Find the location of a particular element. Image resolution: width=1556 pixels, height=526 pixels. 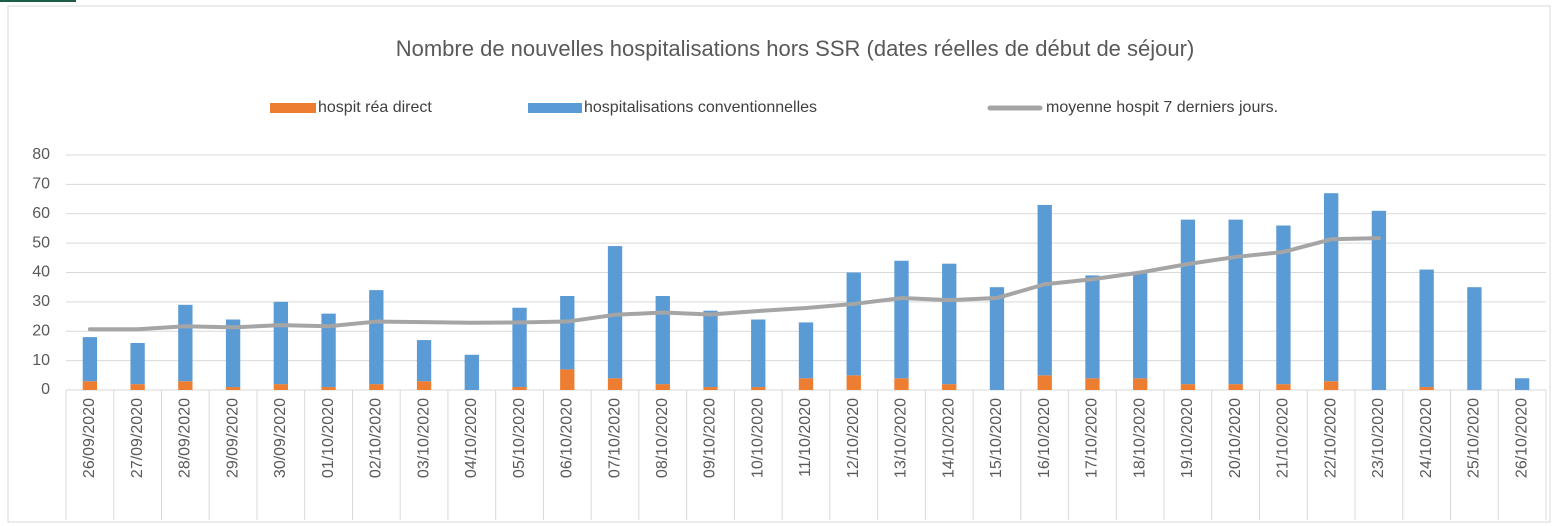

x-tick-label: 01/10/2020 is located at coordinates (328, 438).